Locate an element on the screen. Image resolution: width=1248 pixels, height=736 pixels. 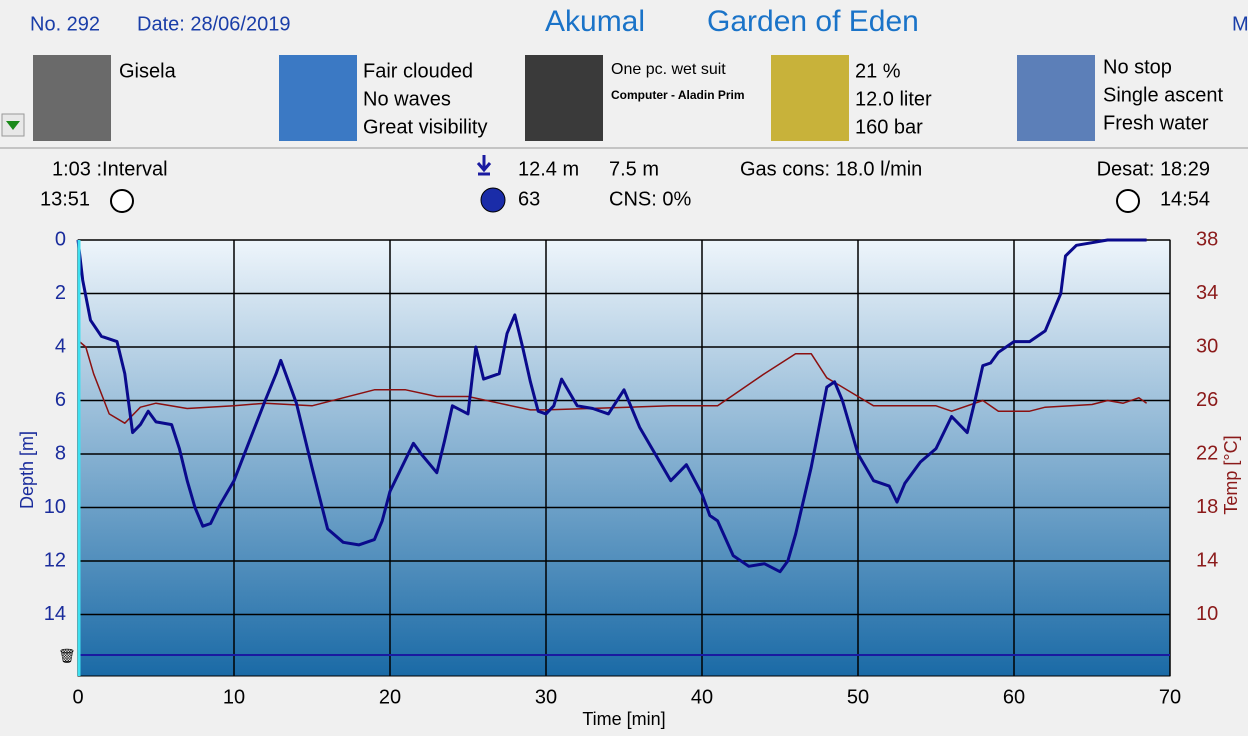
y-tick-label: 2 is located at coordinates (60, 293).